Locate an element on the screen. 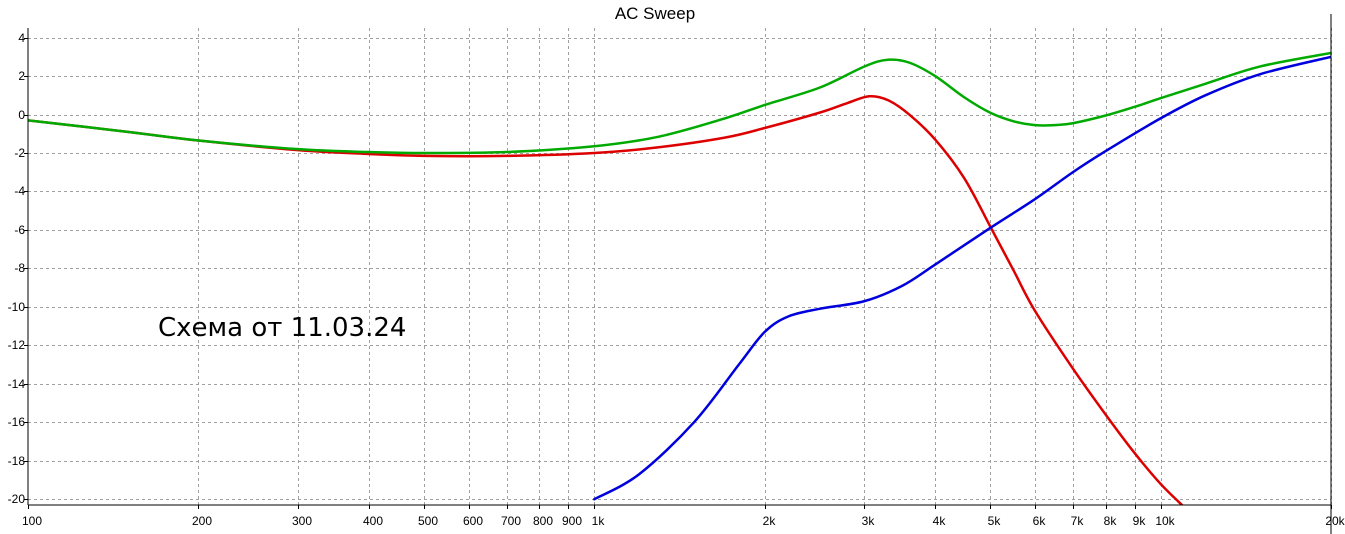 The width and height of the screenshot is (1345, 534). y-tick-label: -16 is located at coordinates (17, 422).